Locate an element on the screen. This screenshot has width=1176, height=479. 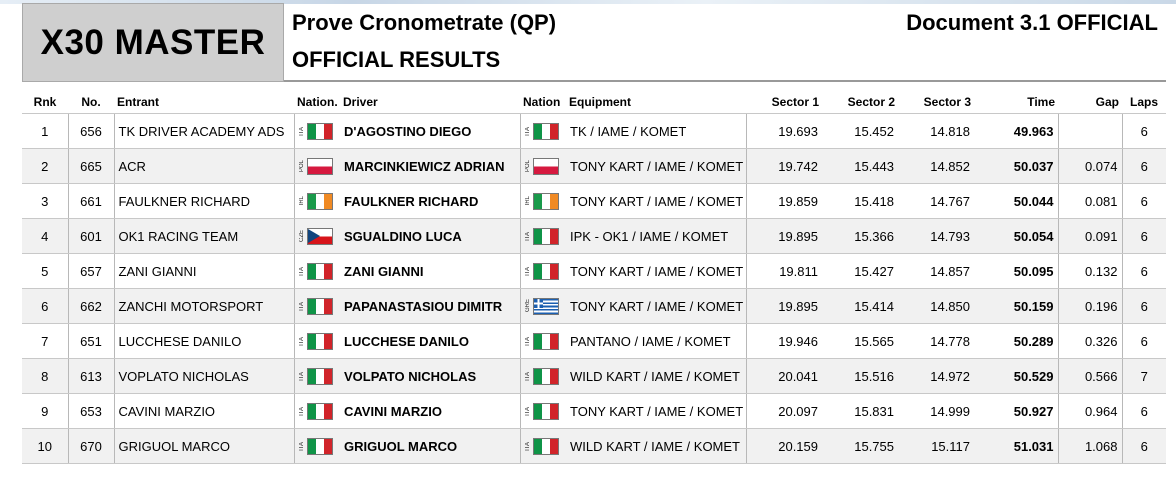
col-gap: Gap is located at coordinates (1107, 102).